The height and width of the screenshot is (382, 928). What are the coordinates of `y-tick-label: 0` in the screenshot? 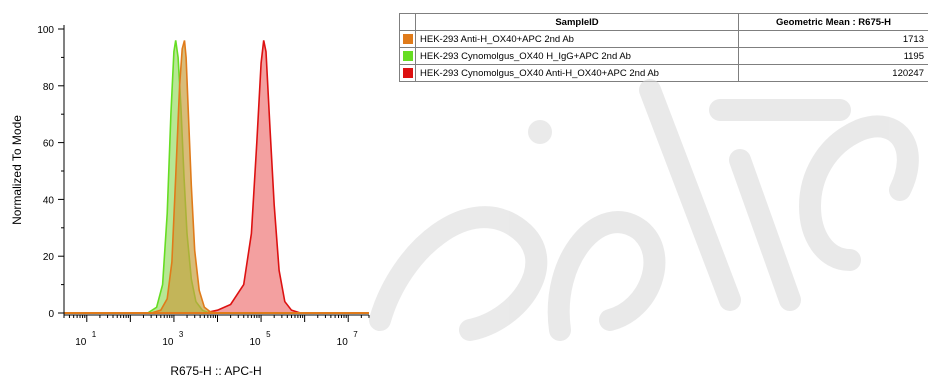 It's located at (51, 314).